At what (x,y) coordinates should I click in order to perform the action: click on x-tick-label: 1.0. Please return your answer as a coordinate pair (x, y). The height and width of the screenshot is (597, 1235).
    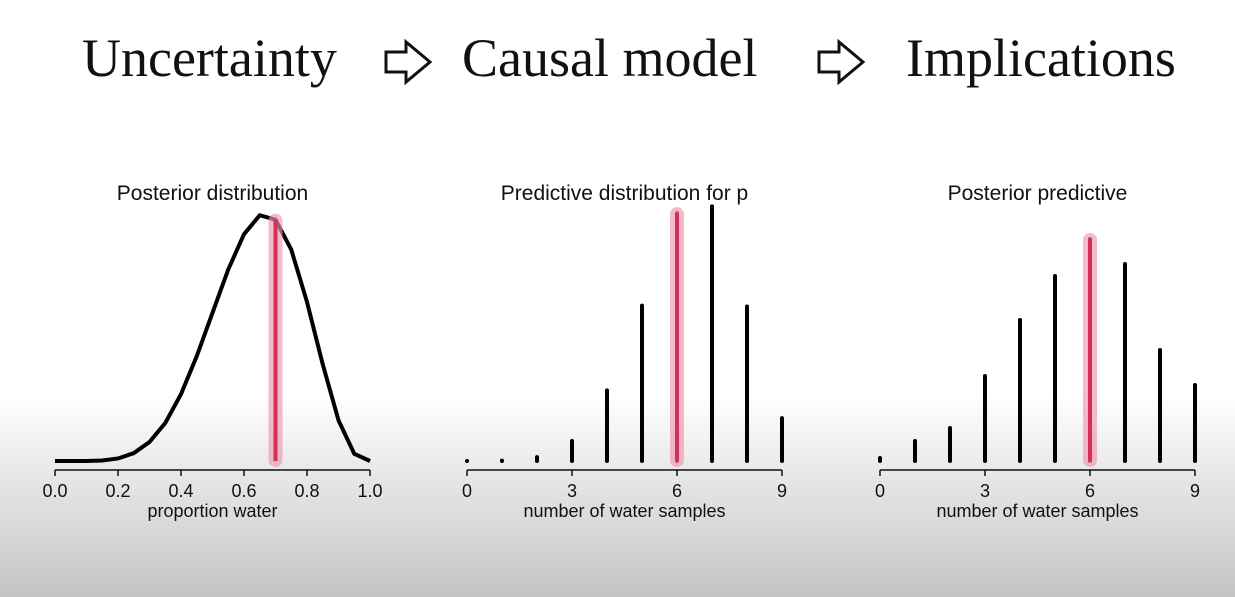
    Looking at the image, I should click on (369, 491).